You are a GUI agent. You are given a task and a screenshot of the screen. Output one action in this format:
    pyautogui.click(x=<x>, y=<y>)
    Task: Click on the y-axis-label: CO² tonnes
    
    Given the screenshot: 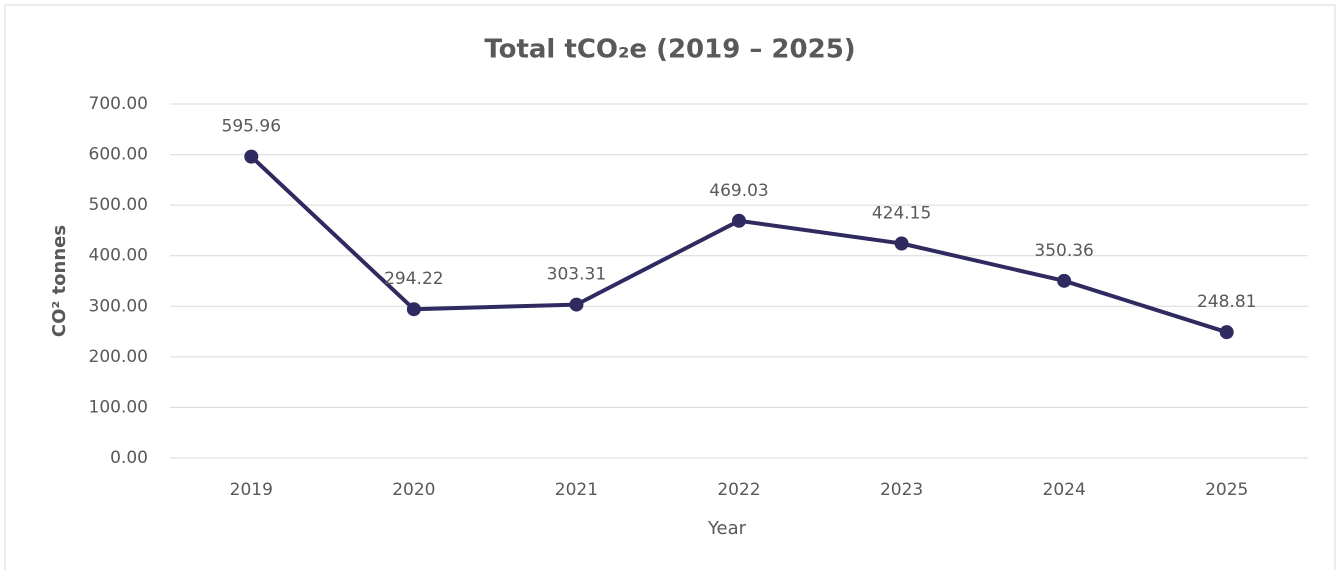 What is the action you would take?
    pyautogui.click(x=59, y=281)
    